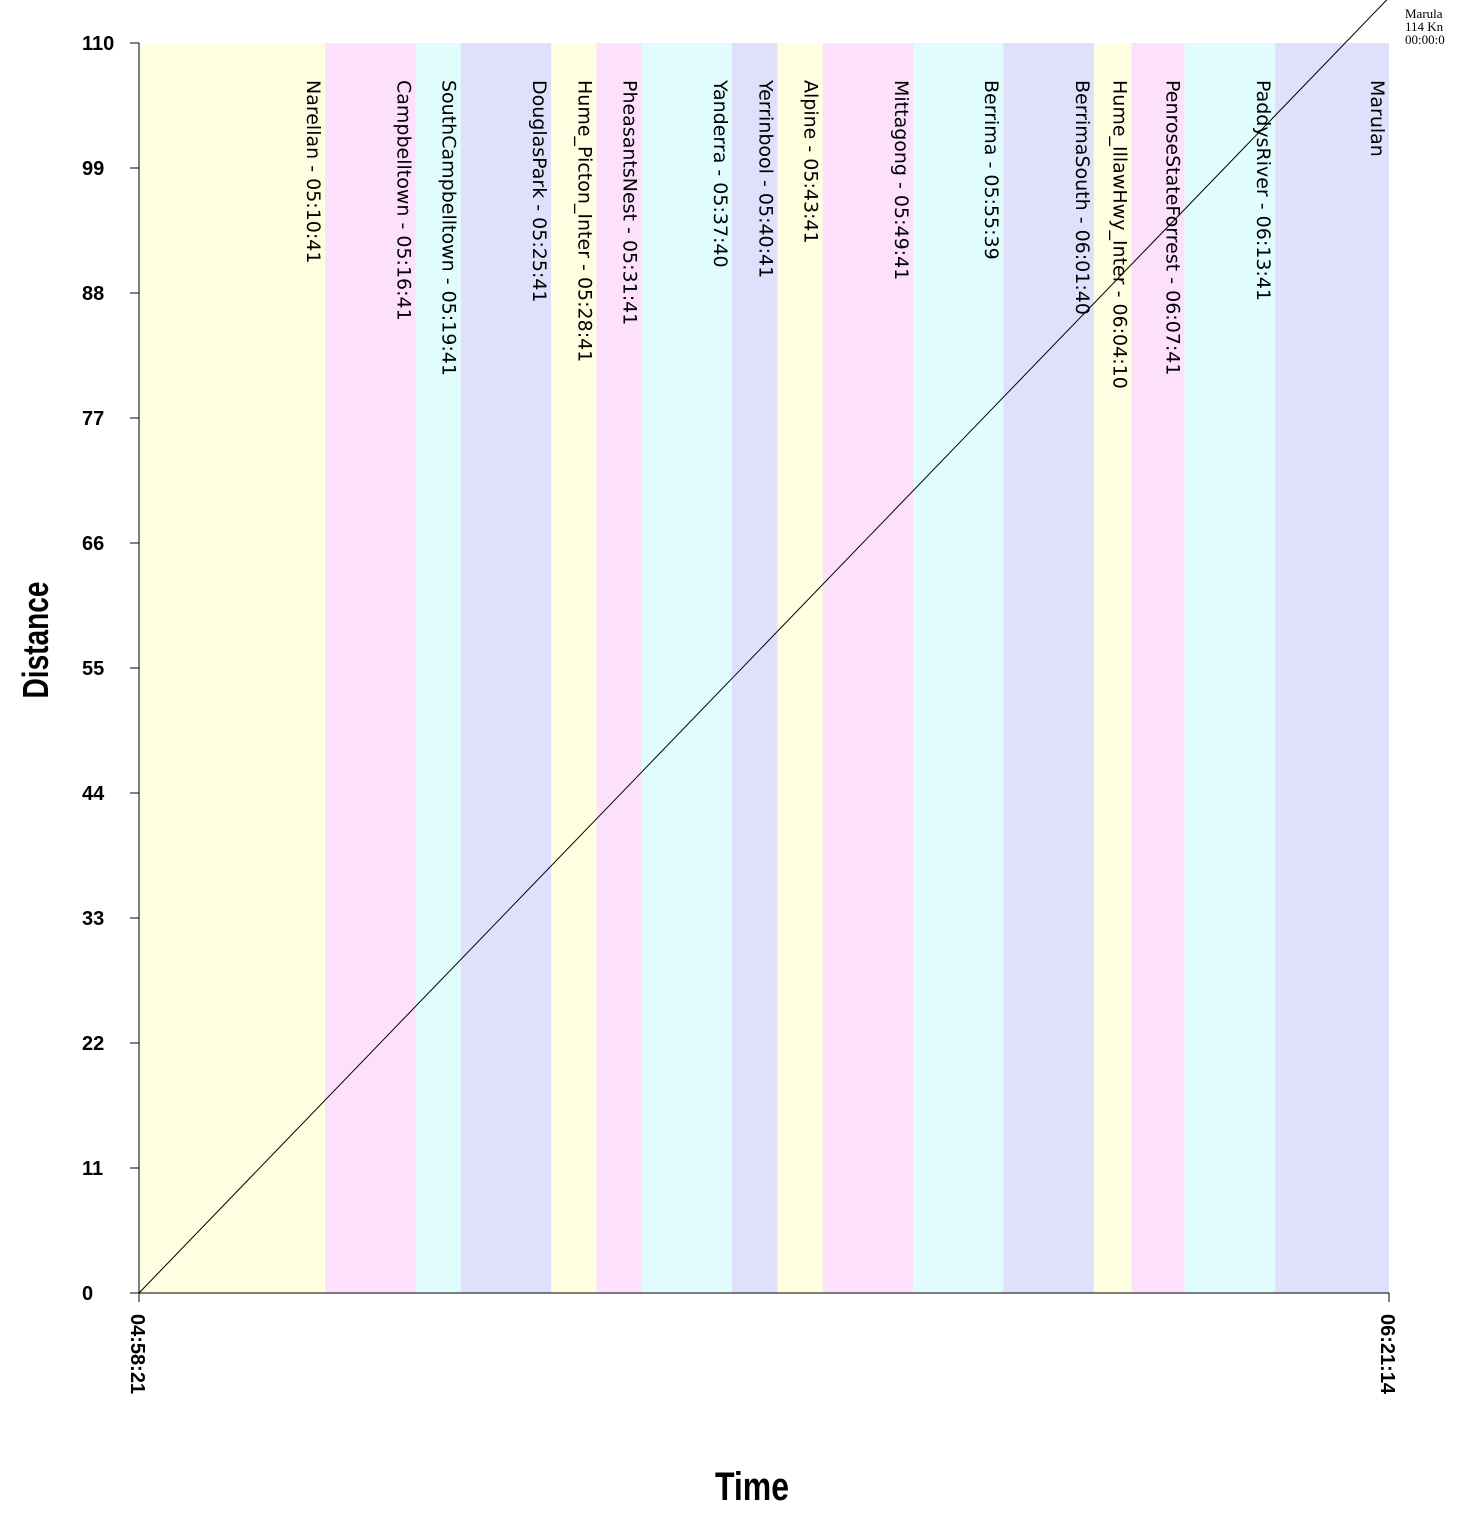 This screenshot has width=1476, height=1517. I want to click on station-label: Narellan - 05:10:41, so click(313, 171).